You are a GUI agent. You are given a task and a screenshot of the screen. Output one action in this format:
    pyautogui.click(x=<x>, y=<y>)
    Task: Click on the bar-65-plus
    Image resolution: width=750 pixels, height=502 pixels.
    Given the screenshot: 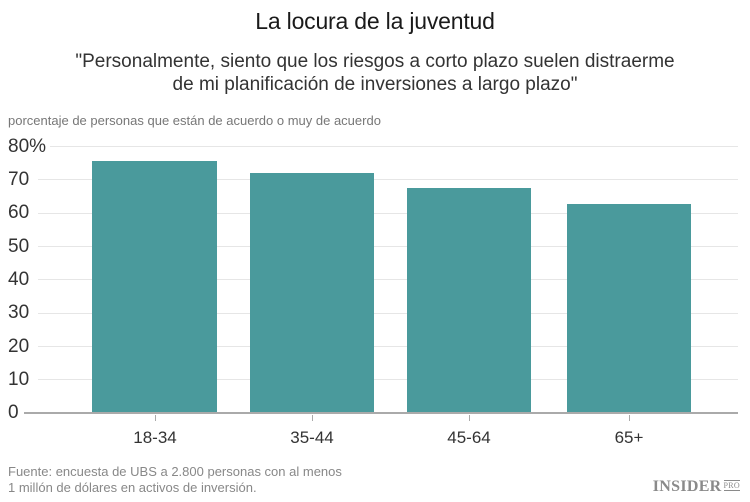 What is the action you would take?
    pyautogui.click(x=629, y=308)
    